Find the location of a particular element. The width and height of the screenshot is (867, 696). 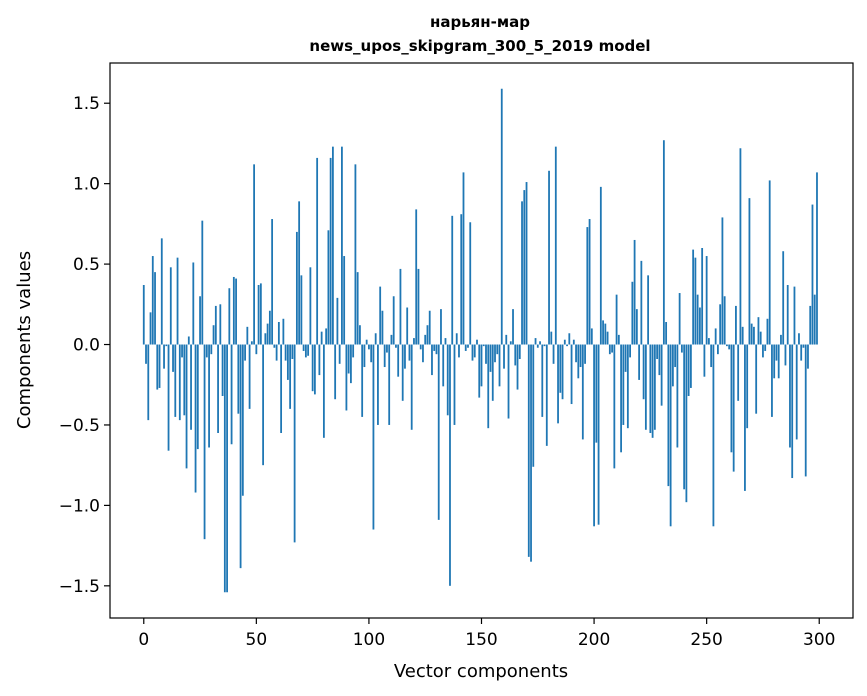

y-axis-label: Components values is located at coordinates (24, 340).